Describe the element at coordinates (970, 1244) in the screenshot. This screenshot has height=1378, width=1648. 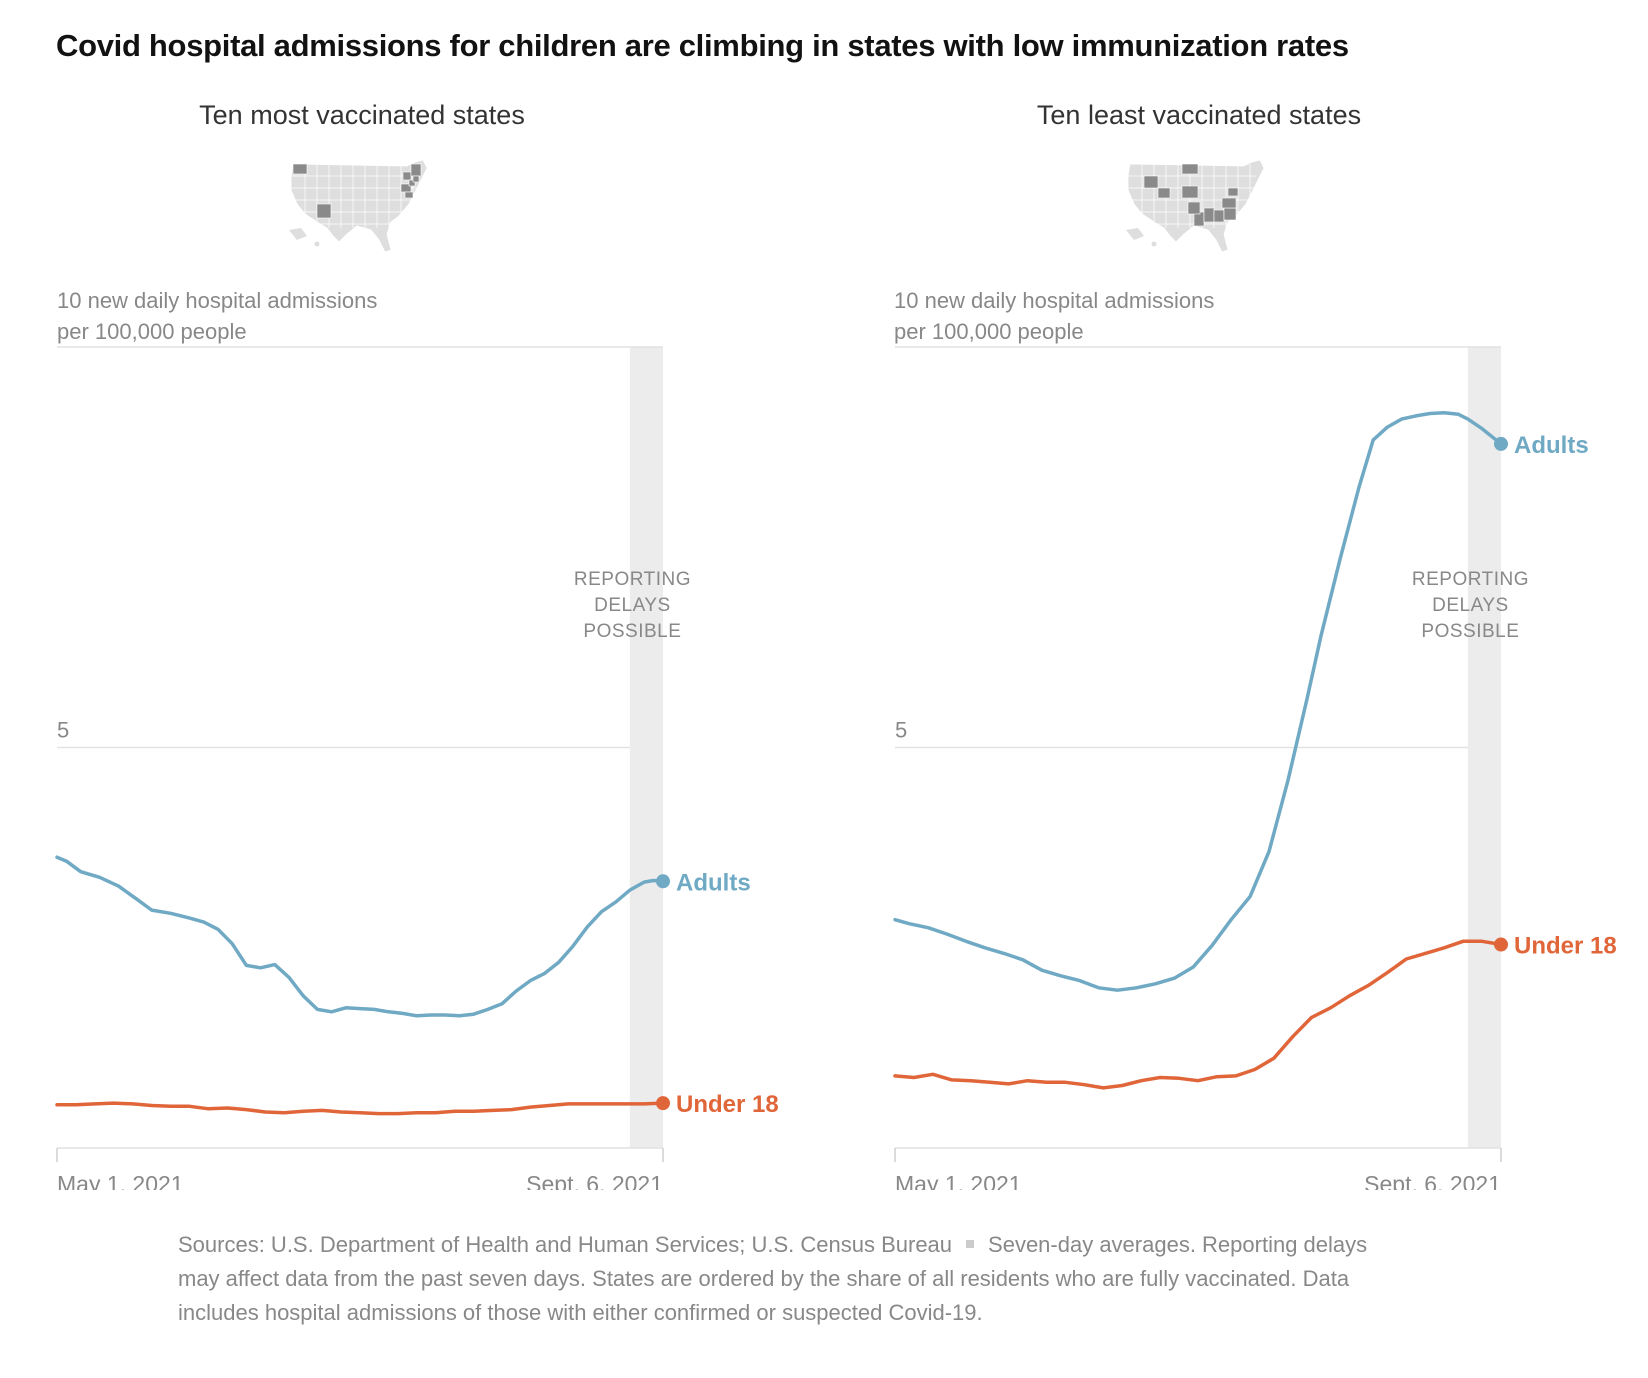
I see `separator-square-icon` at that location.